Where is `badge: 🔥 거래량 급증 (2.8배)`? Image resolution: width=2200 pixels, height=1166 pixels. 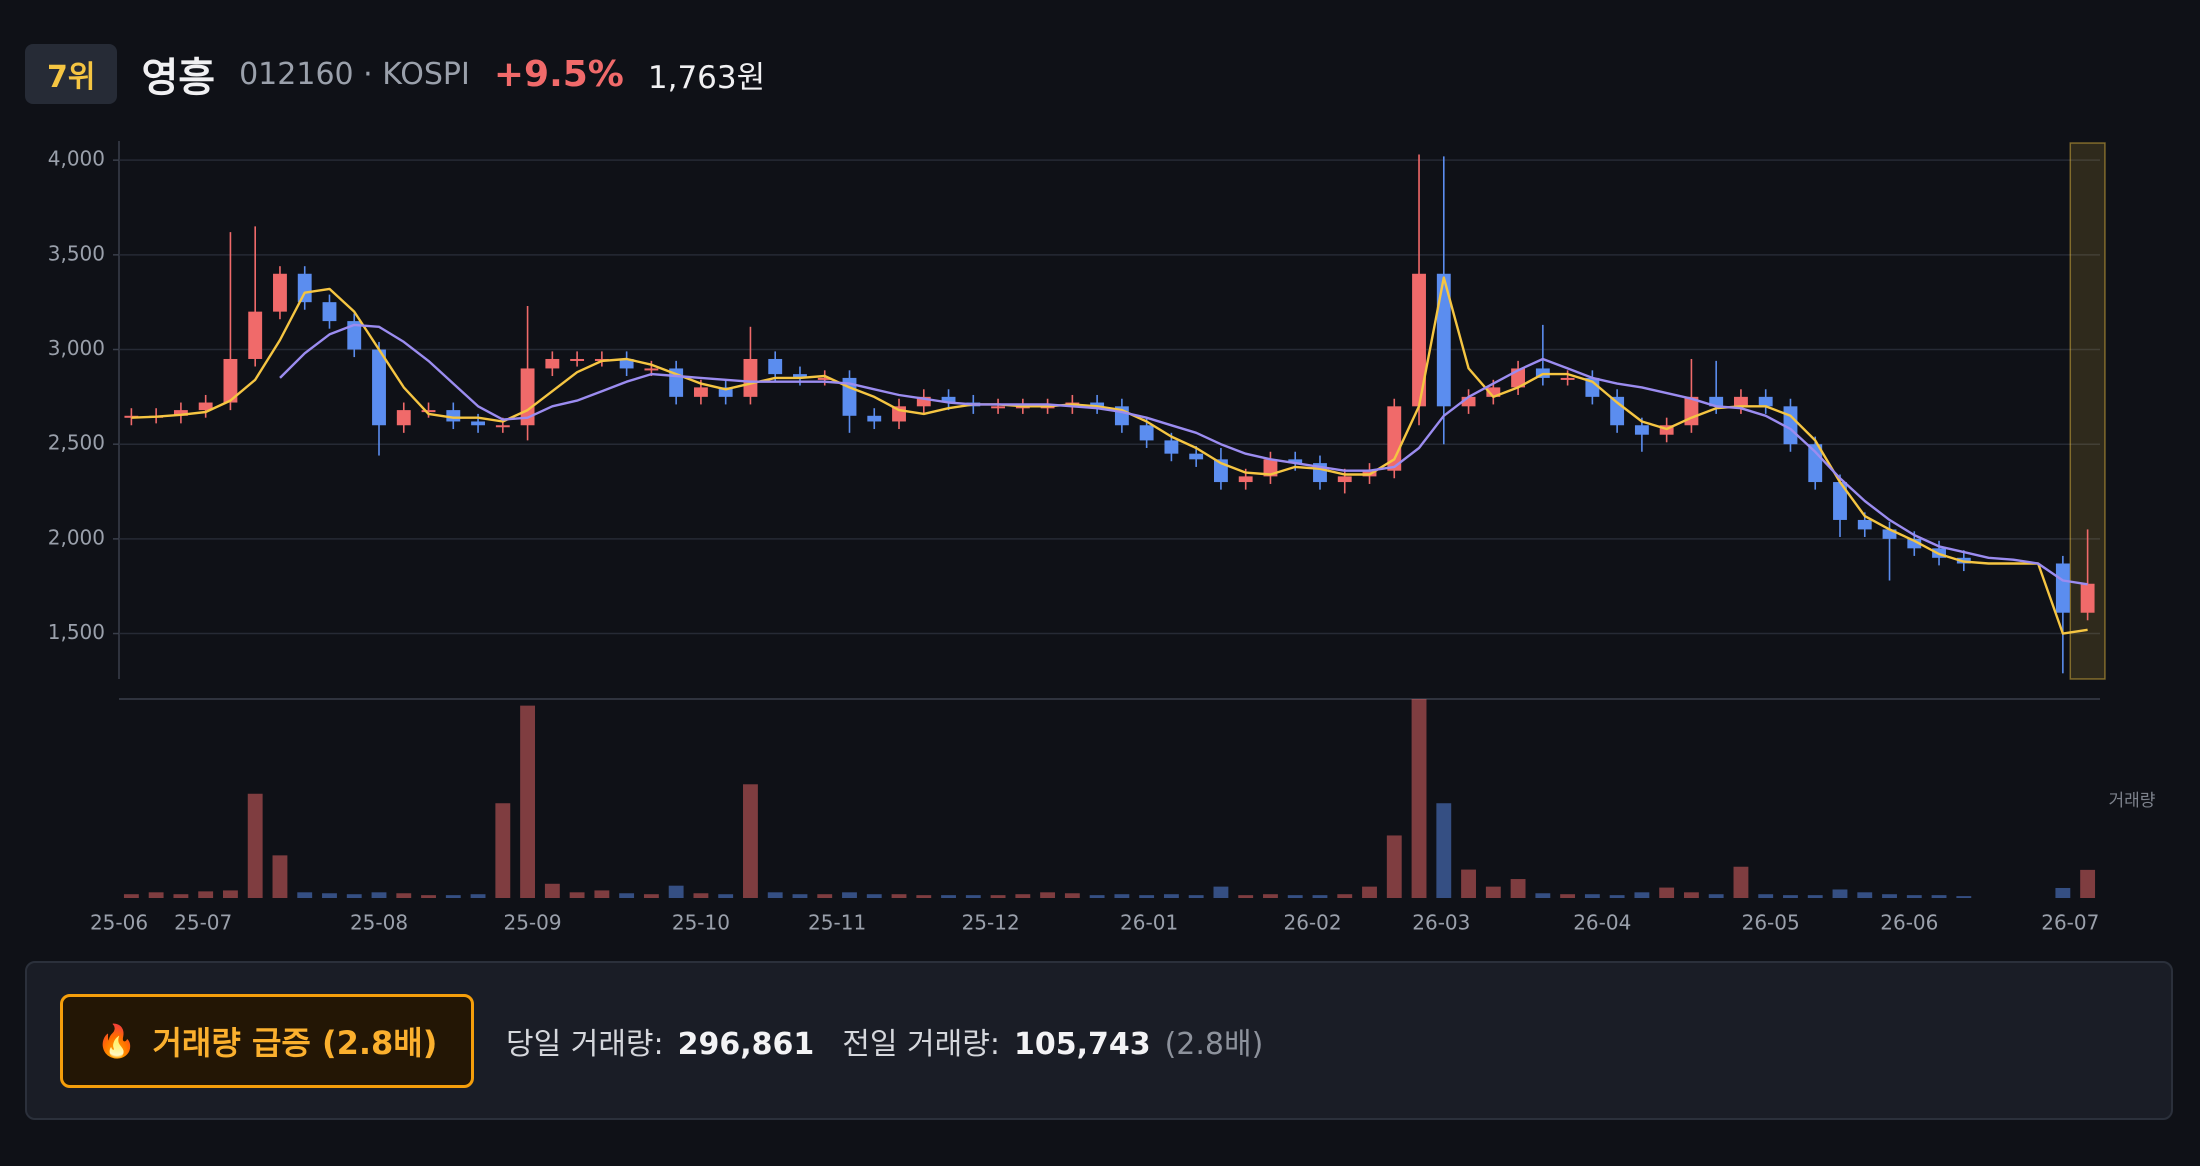 badge: 🔥 거래량 급증 (2.8배) is located at coordinates (267, 1040).